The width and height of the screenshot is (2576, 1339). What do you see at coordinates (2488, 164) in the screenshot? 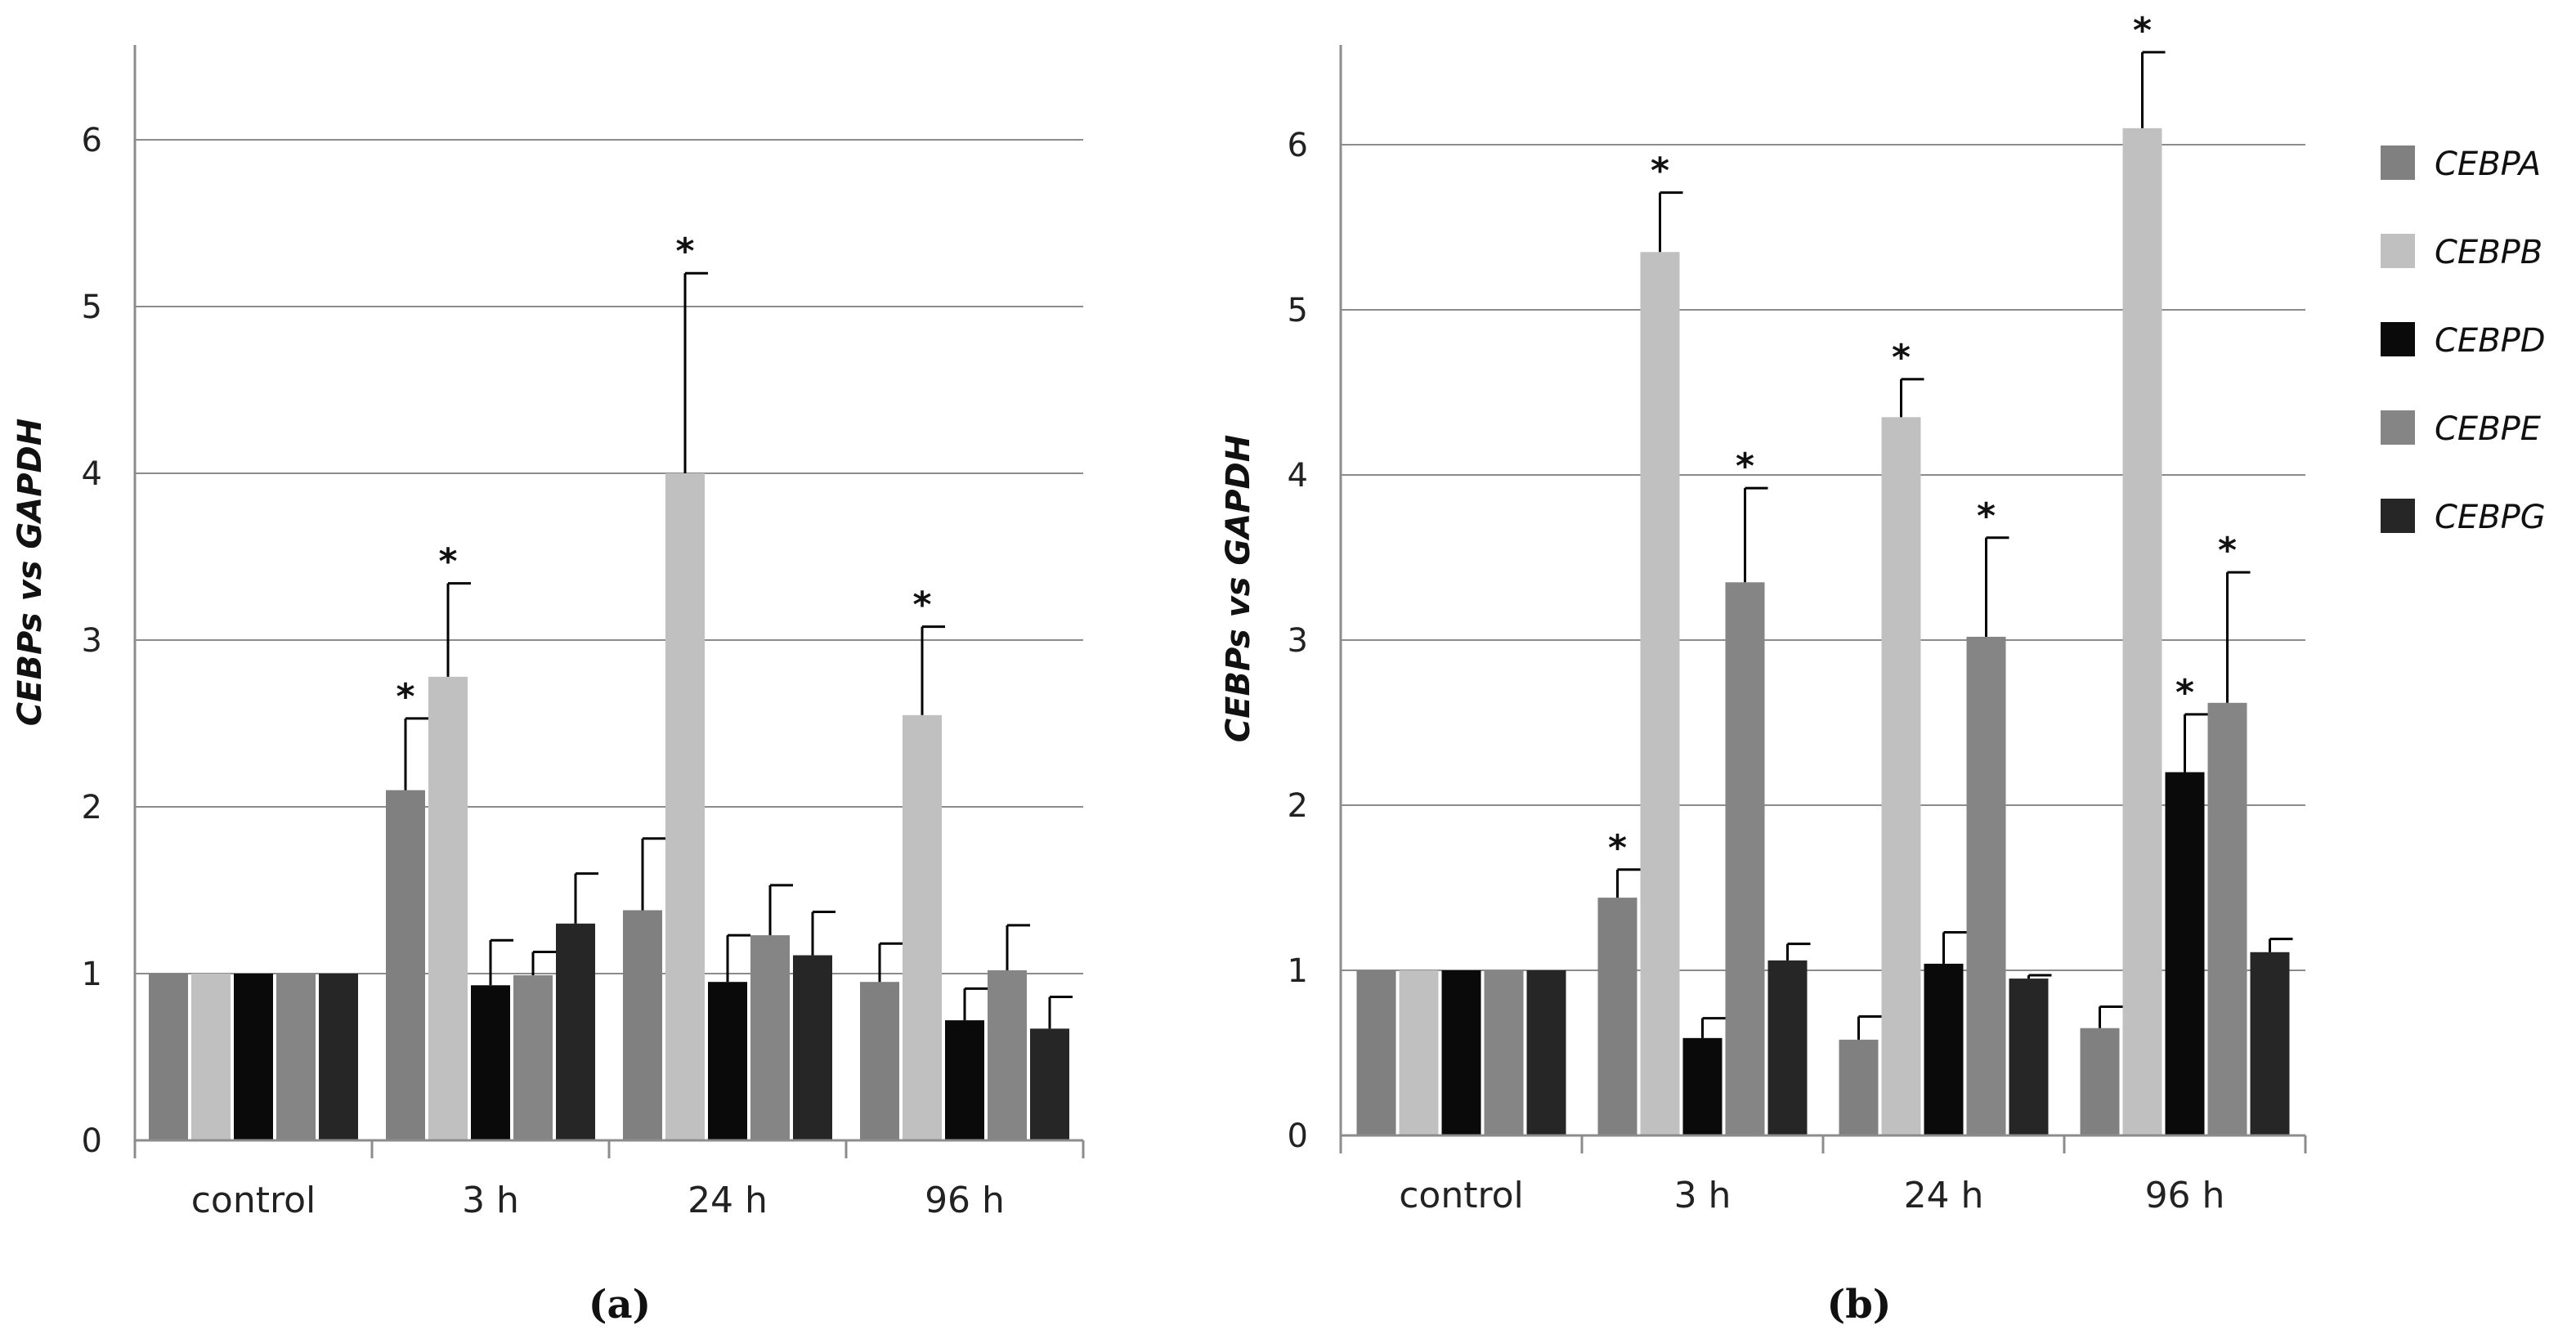
I see `legend-label: CEBPA` at bounding box center [2488, 164].